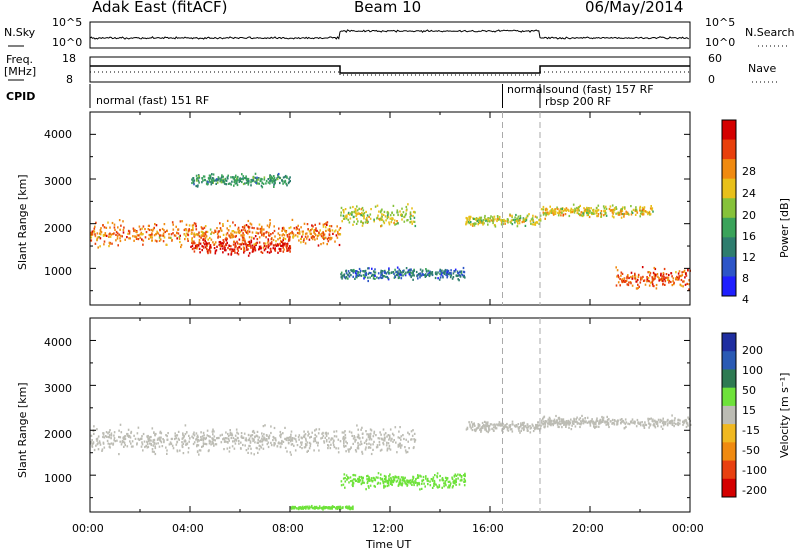  I want to click on vel-cbar-tick-100: 100, so click(752, 370).